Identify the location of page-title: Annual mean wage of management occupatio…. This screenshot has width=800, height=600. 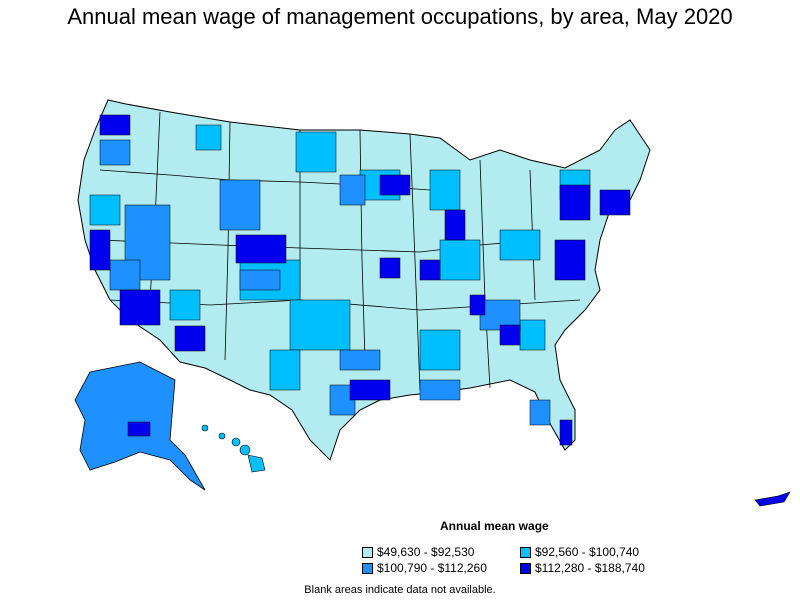
(400, 16).